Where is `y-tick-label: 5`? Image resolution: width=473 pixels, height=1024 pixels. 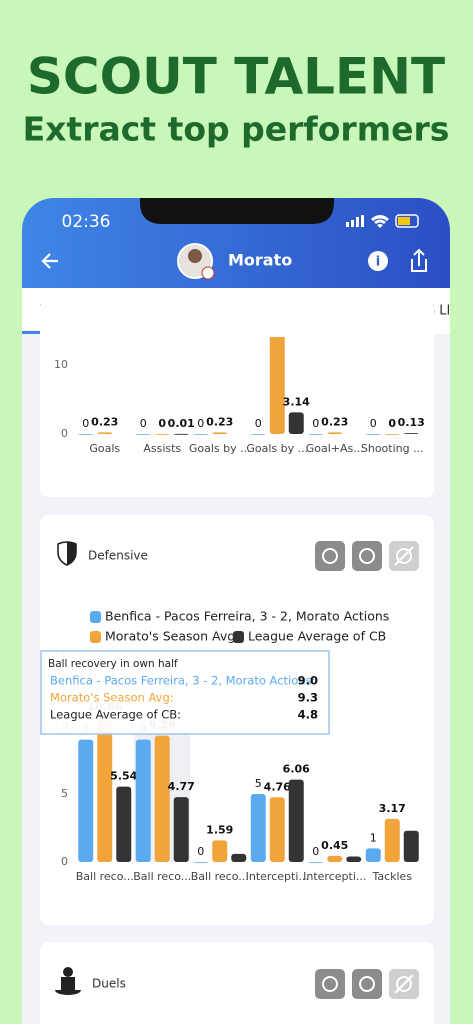 y-tick-label: 5 is located at coordinates (64, 793).